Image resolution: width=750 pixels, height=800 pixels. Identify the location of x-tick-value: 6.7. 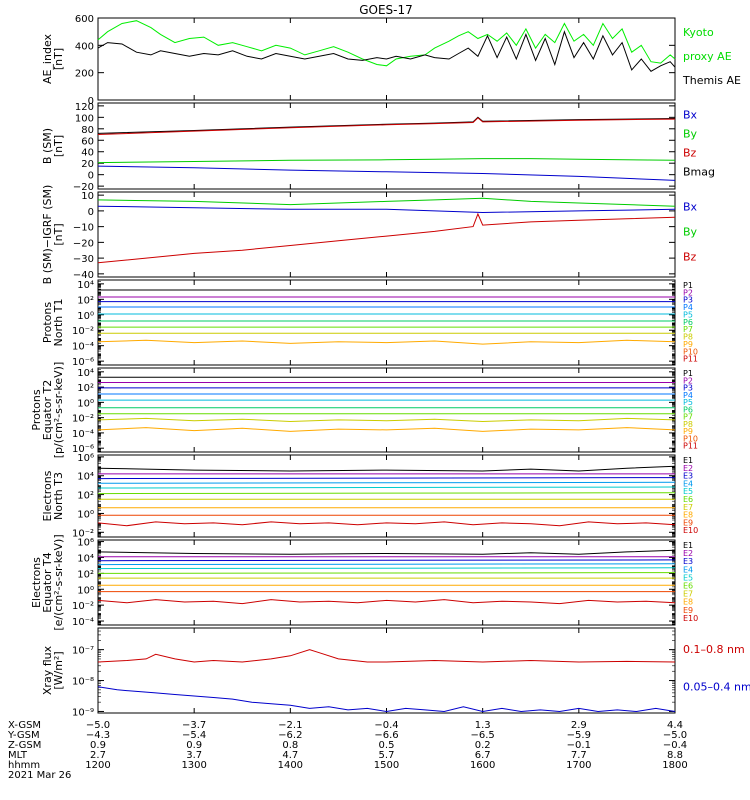
(483, 755).